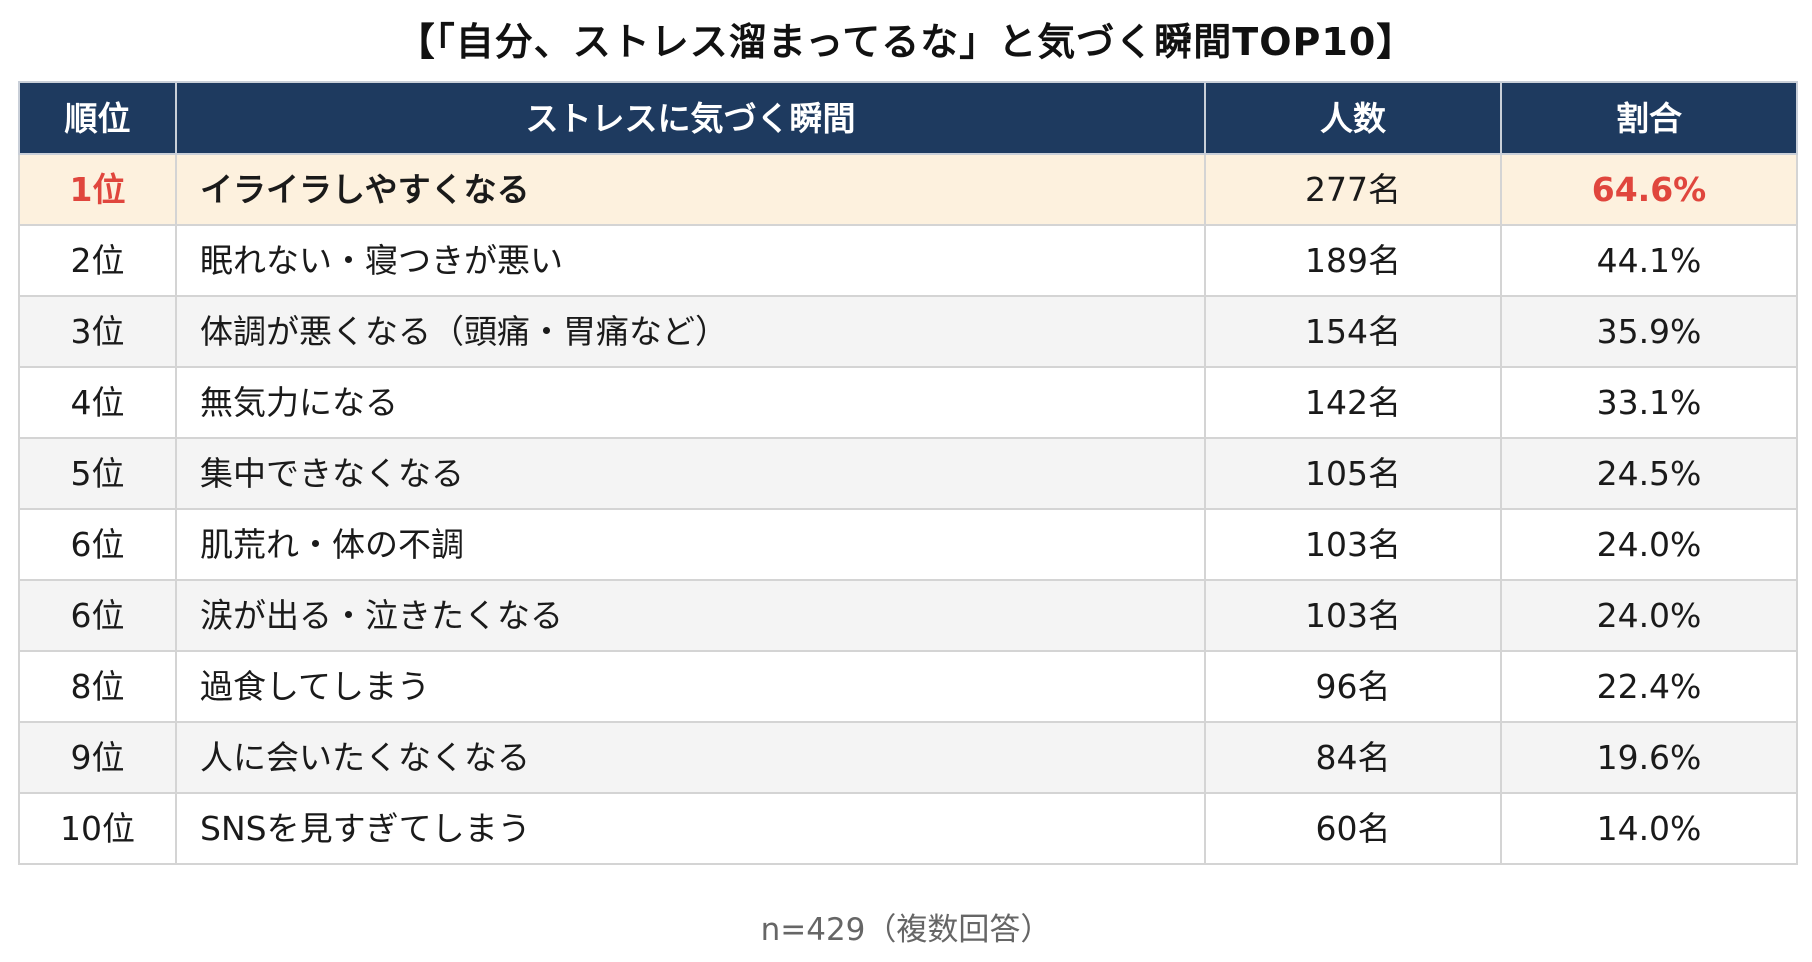  I want to click on moment-cell: 集中できなくなる, so click(690, 473).